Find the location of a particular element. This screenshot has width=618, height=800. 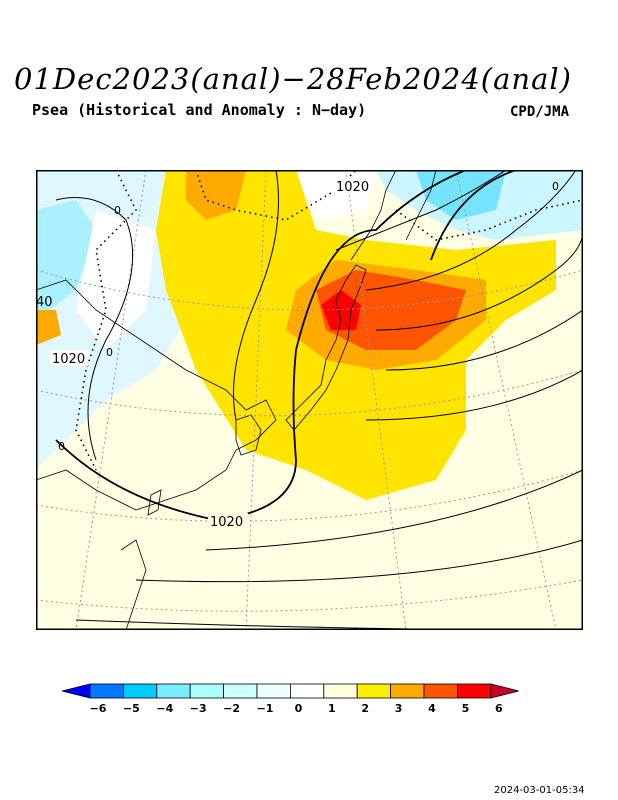

coastline-asia is located at coordinates (156, 395).